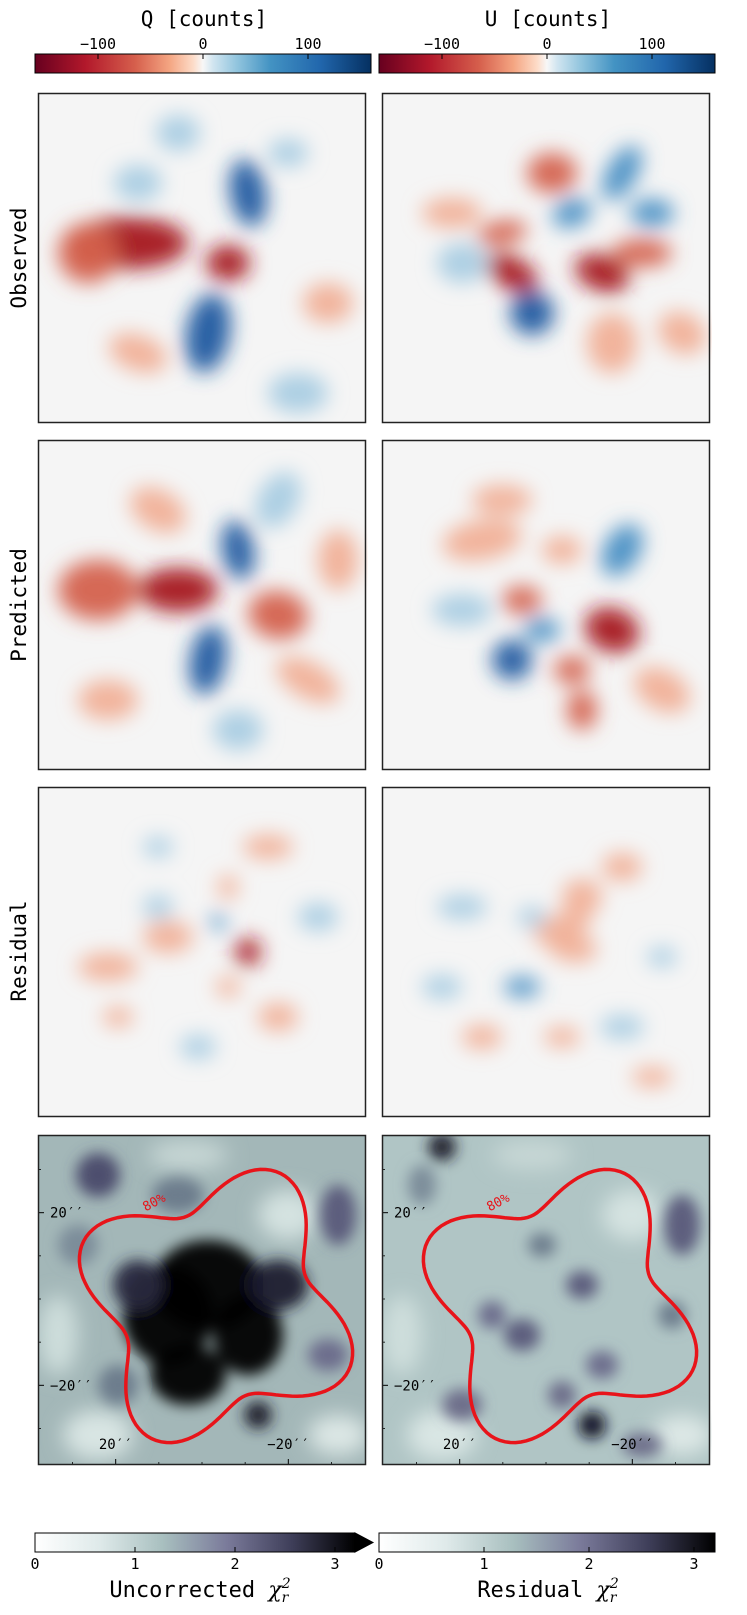 The height and width of the screenshot is (1615, 747). Describe the element at coordinates (204, 19) in the screenshot. I see `col-title-q: Q [counts]` at that location.